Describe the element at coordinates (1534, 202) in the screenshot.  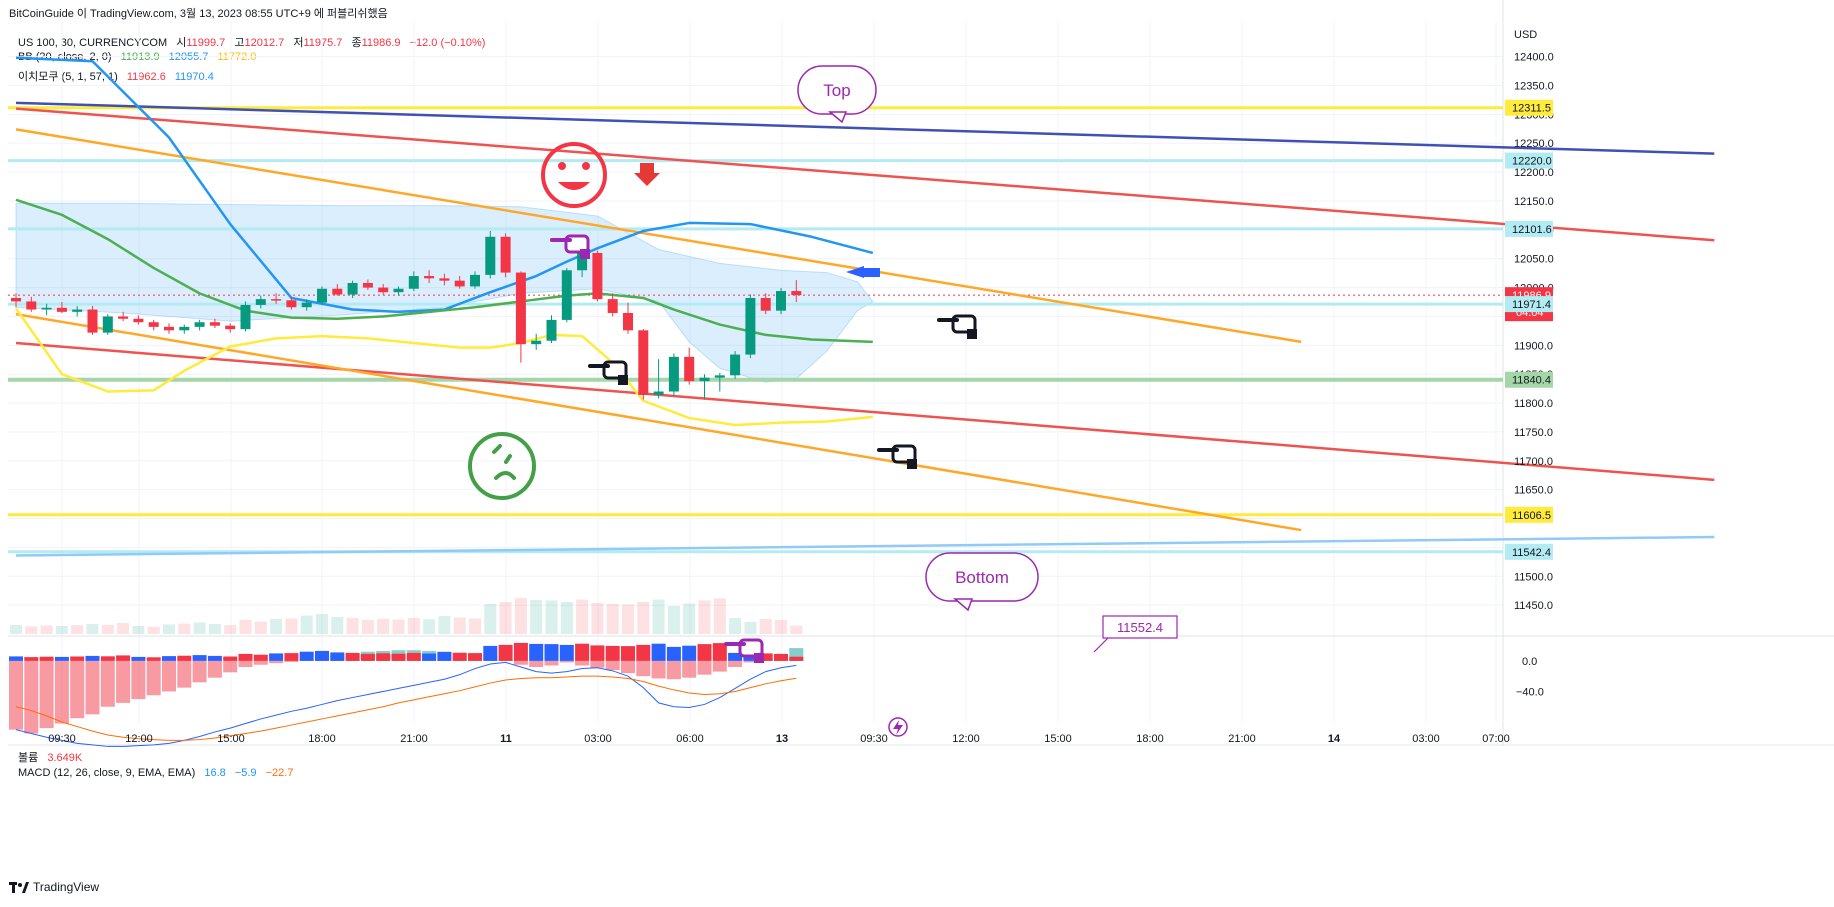
I see `axis-tick-label: 12150.0` at that location.